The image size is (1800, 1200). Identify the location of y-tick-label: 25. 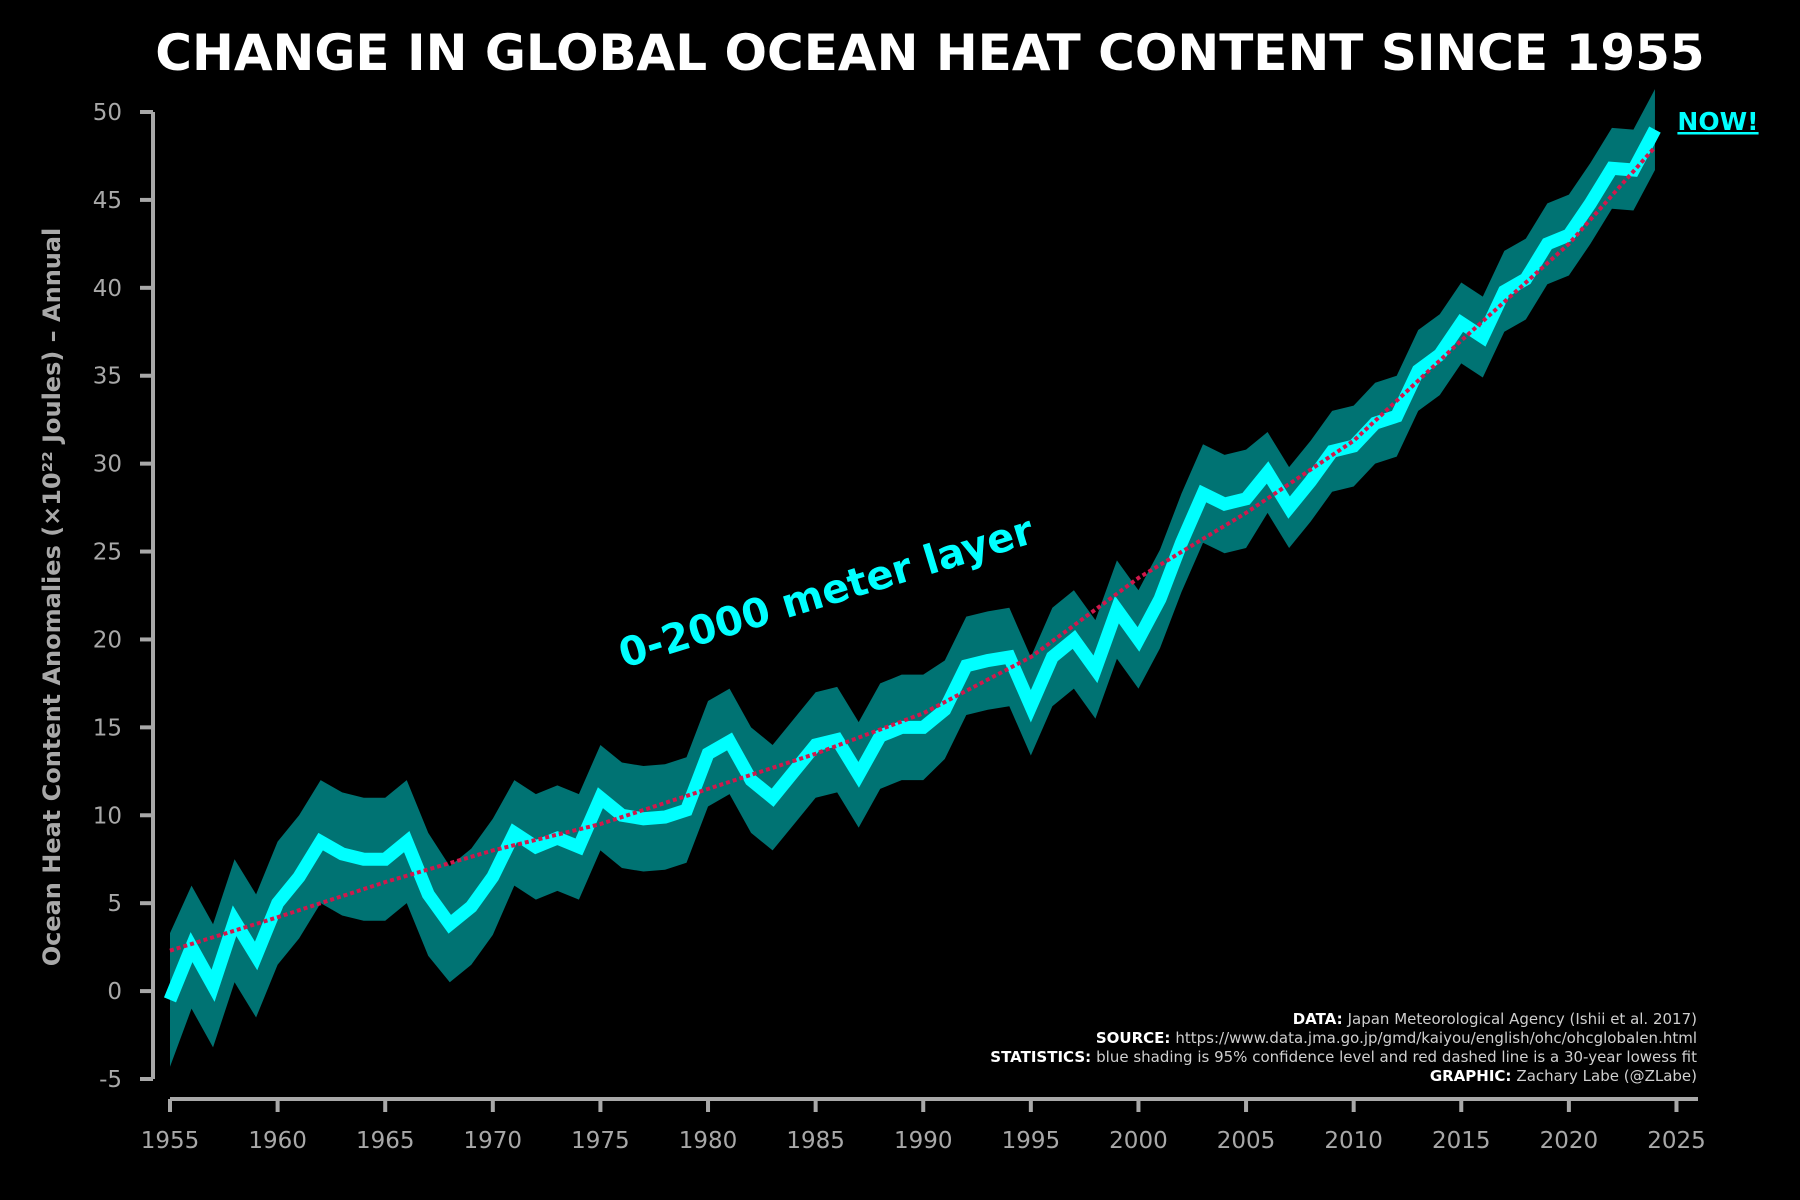
(107, 553).